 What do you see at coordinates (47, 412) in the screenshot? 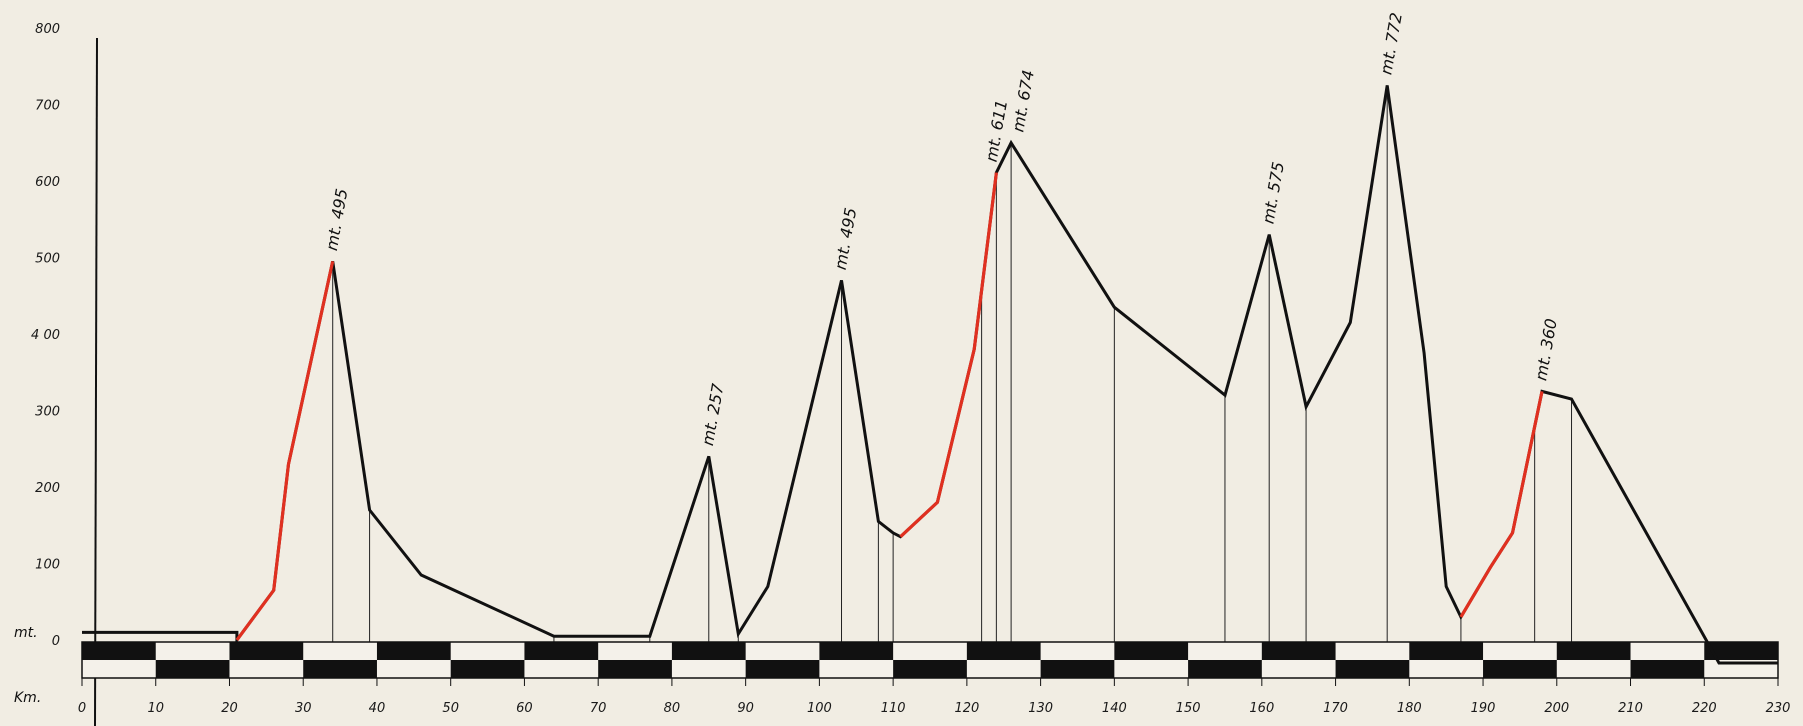
I see `y-tick-label: 300` at bounding box center [47, 412].